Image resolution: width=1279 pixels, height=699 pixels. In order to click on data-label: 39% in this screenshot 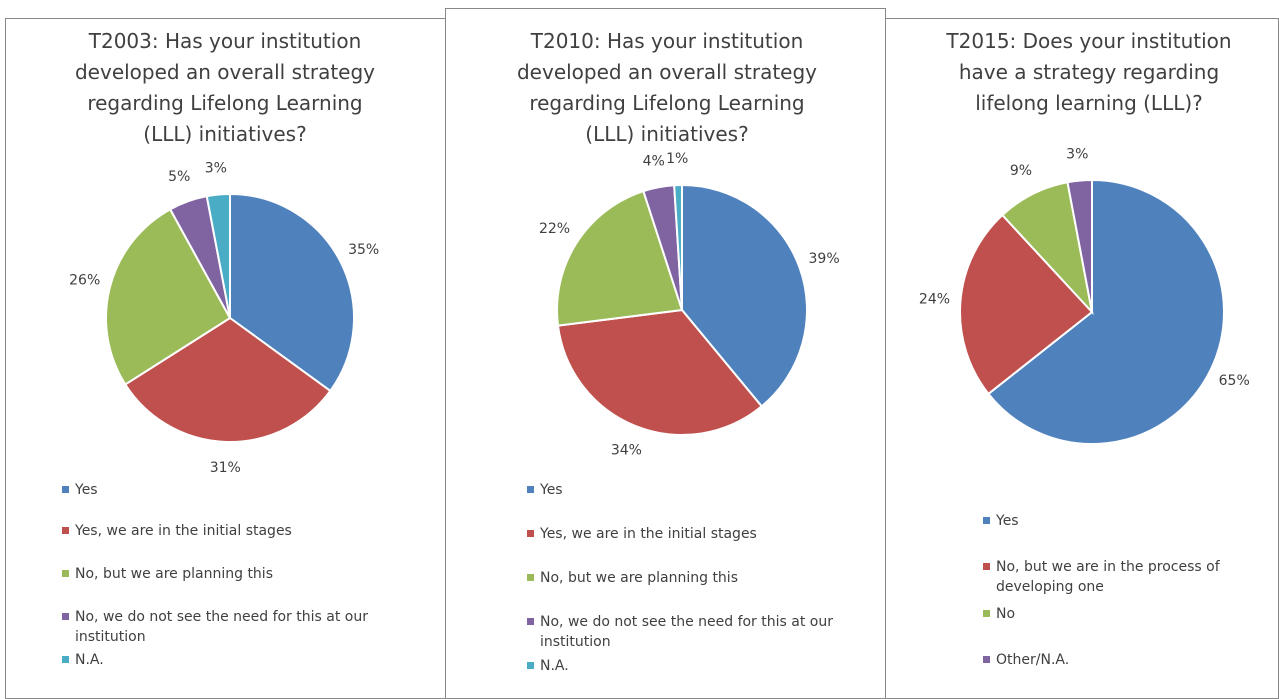, I will do `click(824, 259)`.